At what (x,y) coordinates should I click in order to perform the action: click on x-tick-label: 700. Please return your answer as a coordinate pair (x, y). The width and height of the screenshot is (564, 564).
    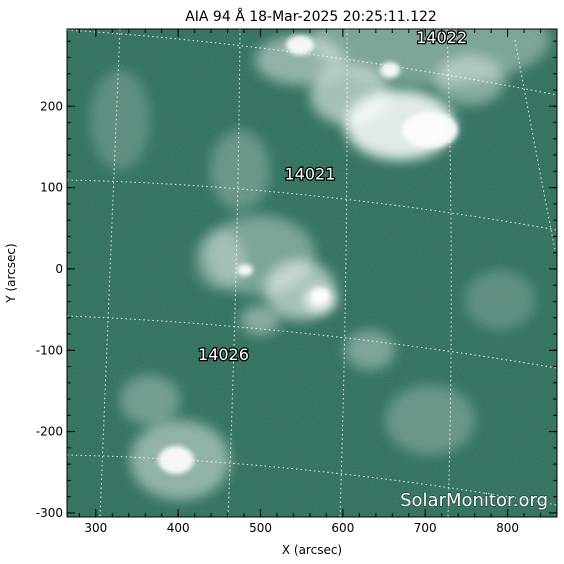
    Looking at the image, I should click on (425, 528).